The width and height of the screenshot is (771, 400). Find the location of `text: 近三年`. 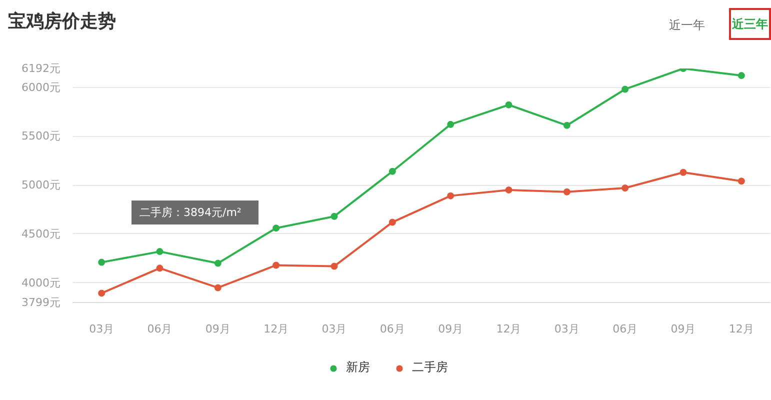

text: 近三年 is located at coordinates (750, 24).